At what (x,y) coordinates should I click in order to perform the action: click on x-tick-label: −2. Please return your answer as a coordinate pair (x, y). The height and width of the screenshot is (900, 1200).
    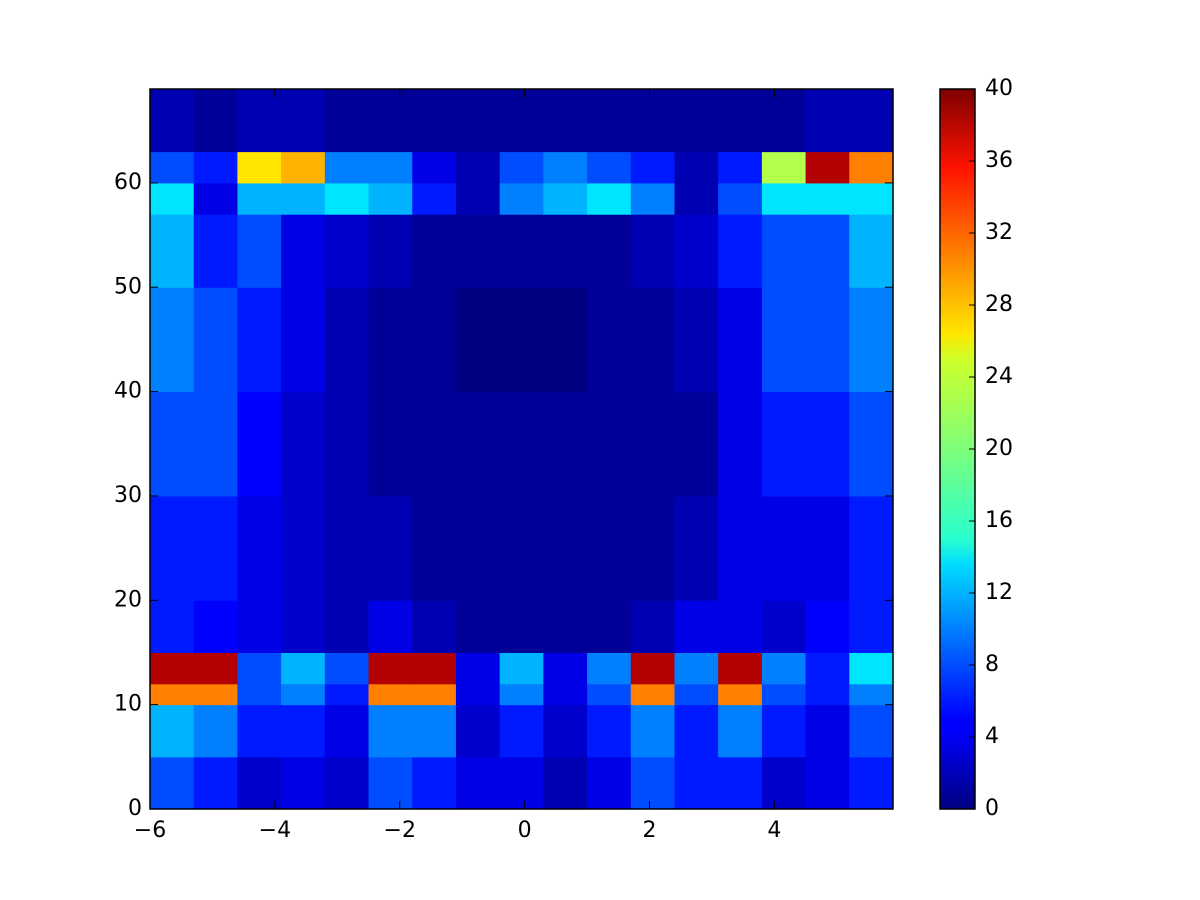
    Looking at the image, I should click on (400, 830).